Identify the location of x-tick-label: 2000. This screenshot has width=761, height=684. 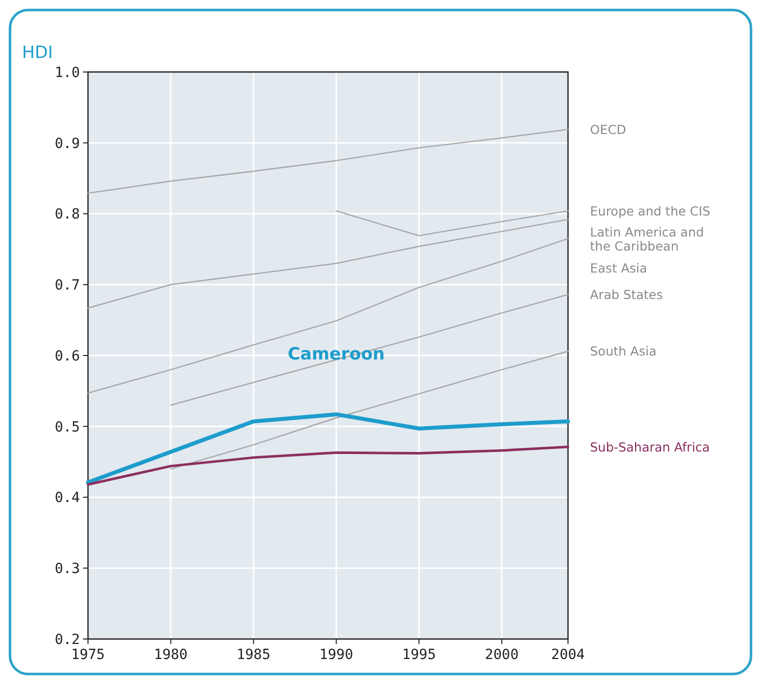
(501, 655).